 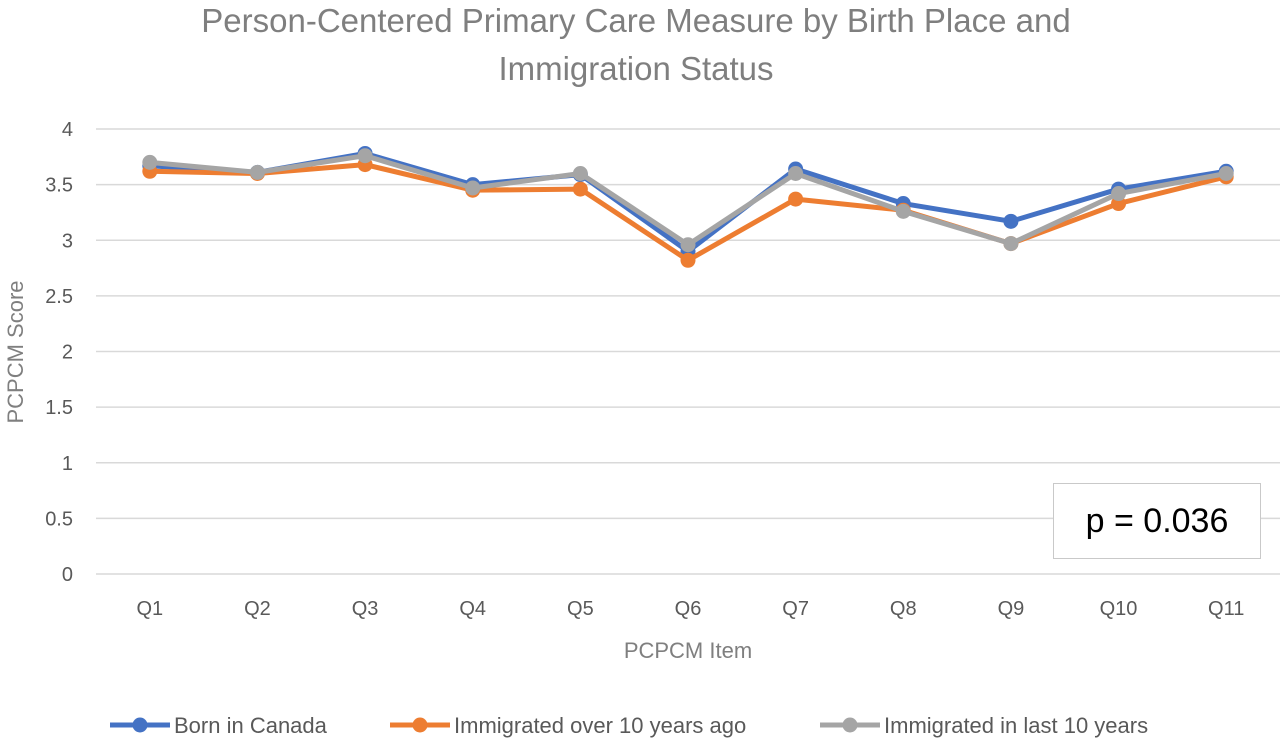 I want to click on chart-title-line-2: Immigration Status, so click(x=636, y=68).